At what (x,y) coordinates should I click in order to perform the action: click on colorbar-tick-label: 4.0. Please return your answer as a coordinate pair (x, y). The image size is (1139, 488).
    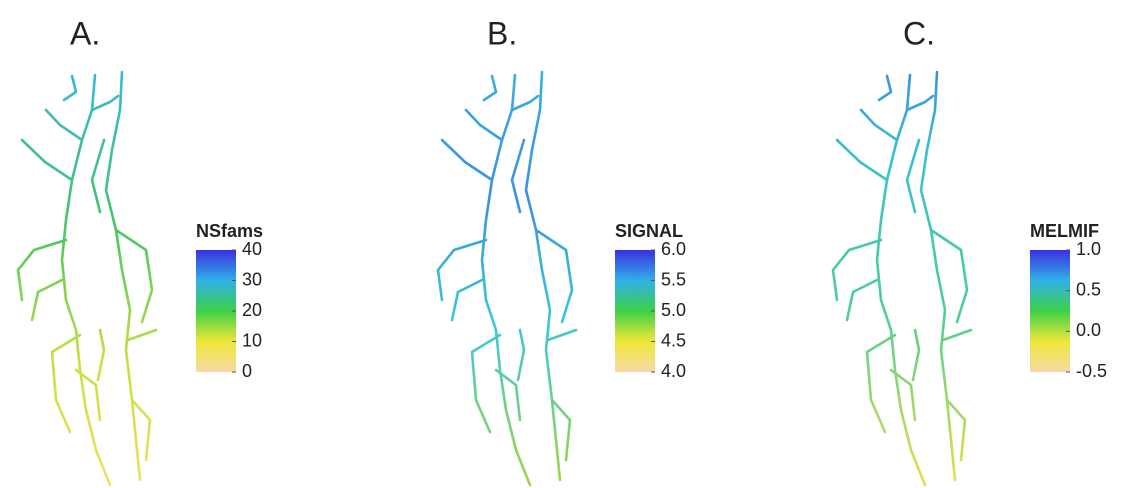
    Looking at the image, I should click on (673, 371).